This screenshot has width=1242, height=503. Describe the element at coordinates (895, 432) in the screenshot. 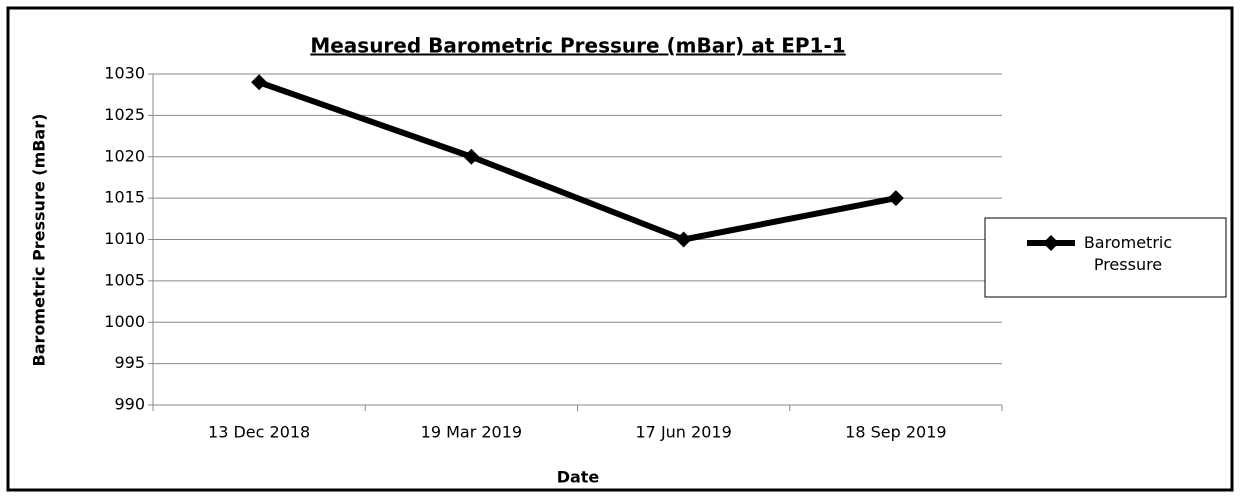

I see `x-tick-label: 18 Sep 2019` at that location.